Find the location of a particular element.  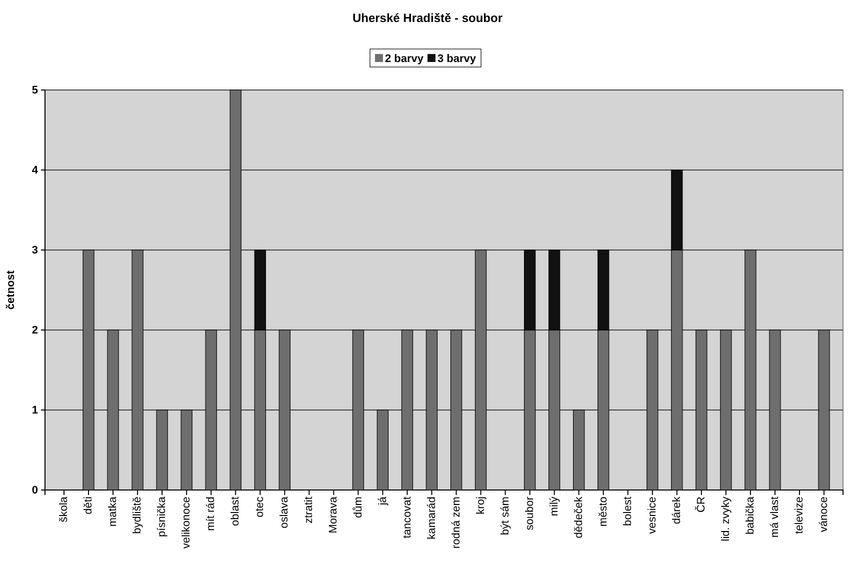

x-tick-label: děti is located at coordinates (88, 505).